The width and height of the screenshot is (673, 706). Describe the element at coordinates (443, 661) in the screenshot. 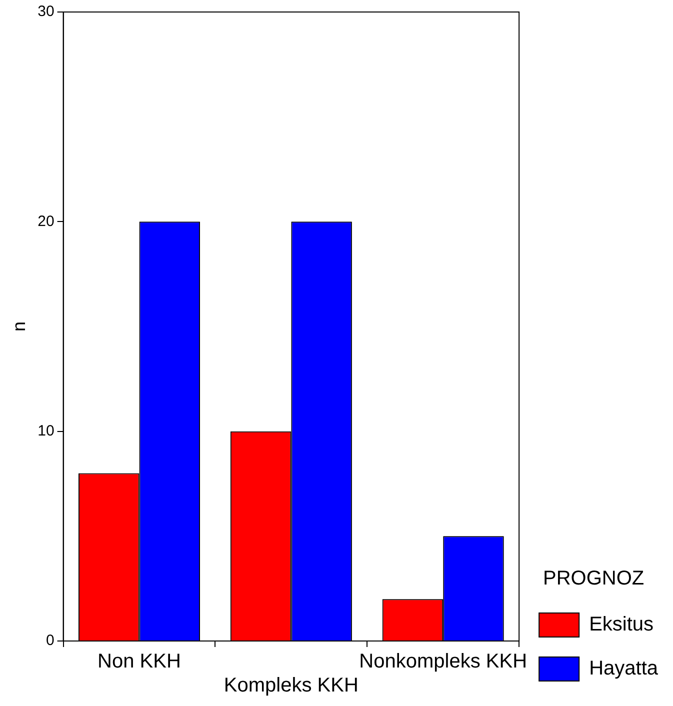

I see `x-tick-label: Nonkompleks KKH` at that location.